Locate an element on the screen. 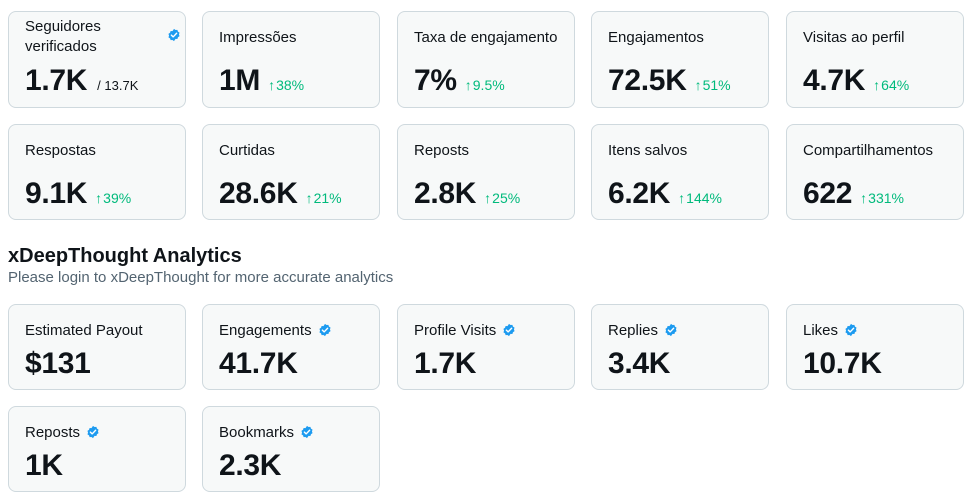 This screenshot has width=977, height=497. metric-value: 2.8K is located at coordinates (445, 193).